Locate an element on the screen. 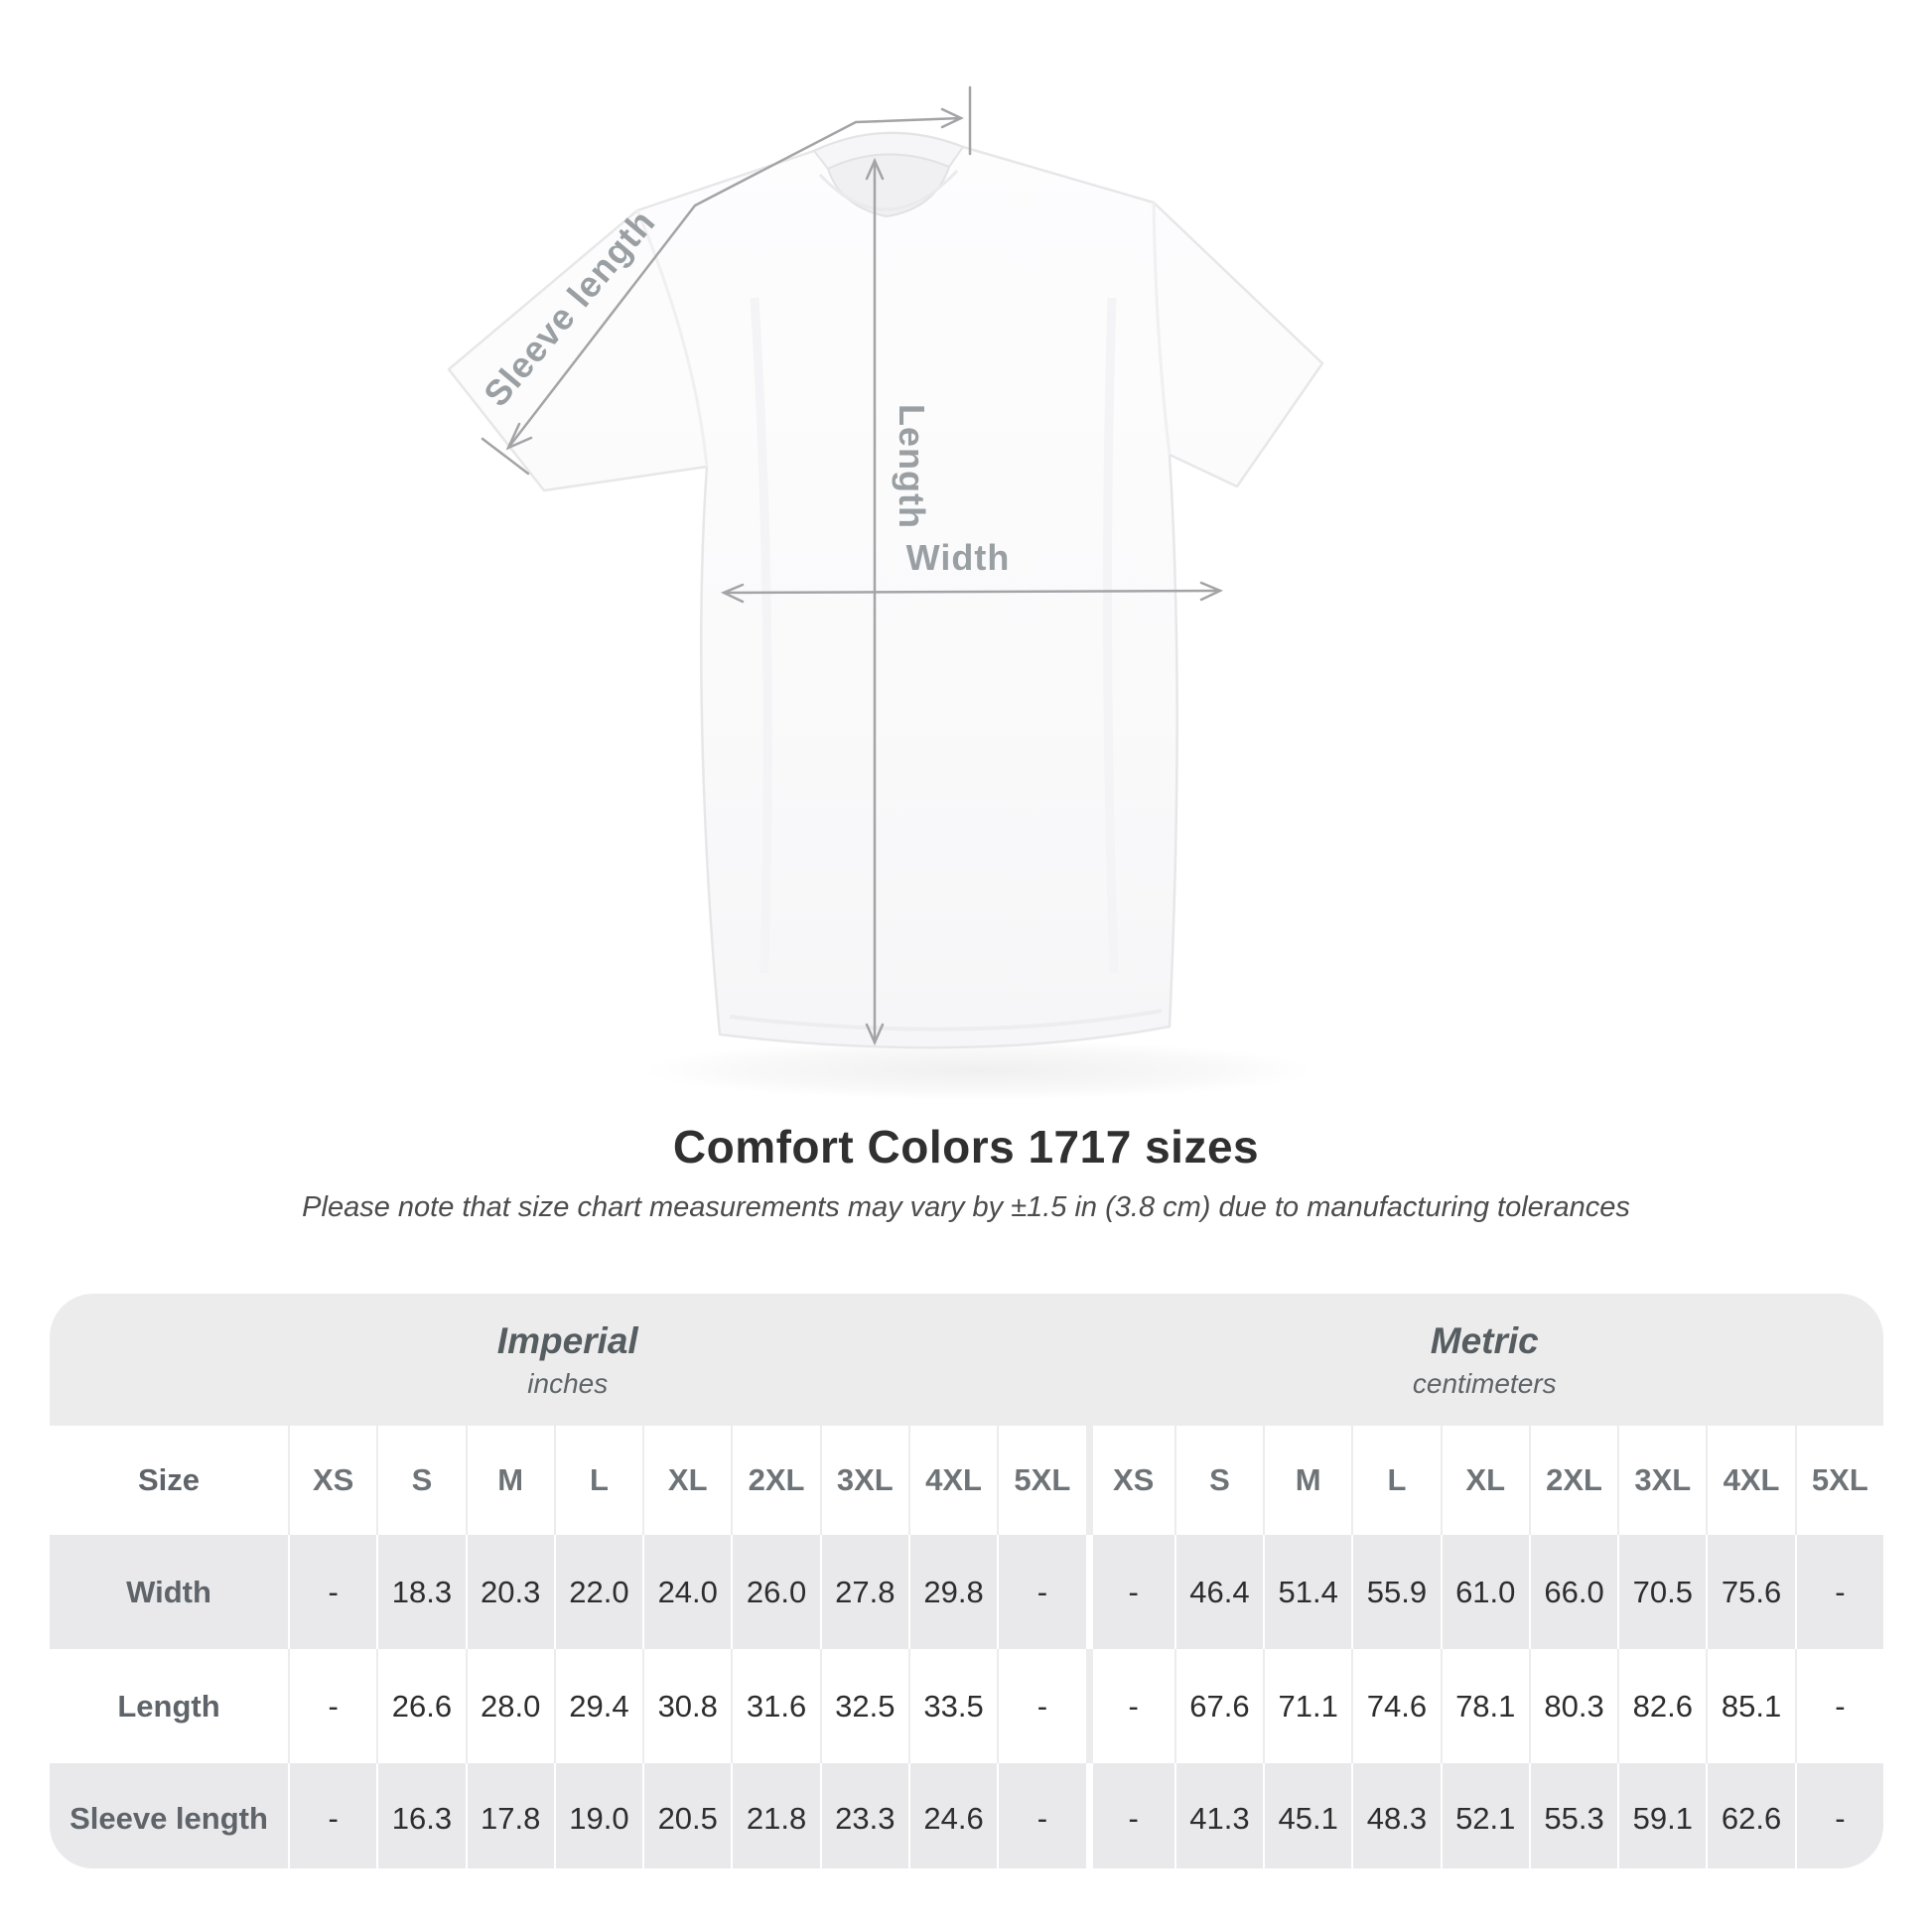 The image size is (1932, 1932). sleeve-length-value-cell: 23.3 is located at coordinates (864, 1815).